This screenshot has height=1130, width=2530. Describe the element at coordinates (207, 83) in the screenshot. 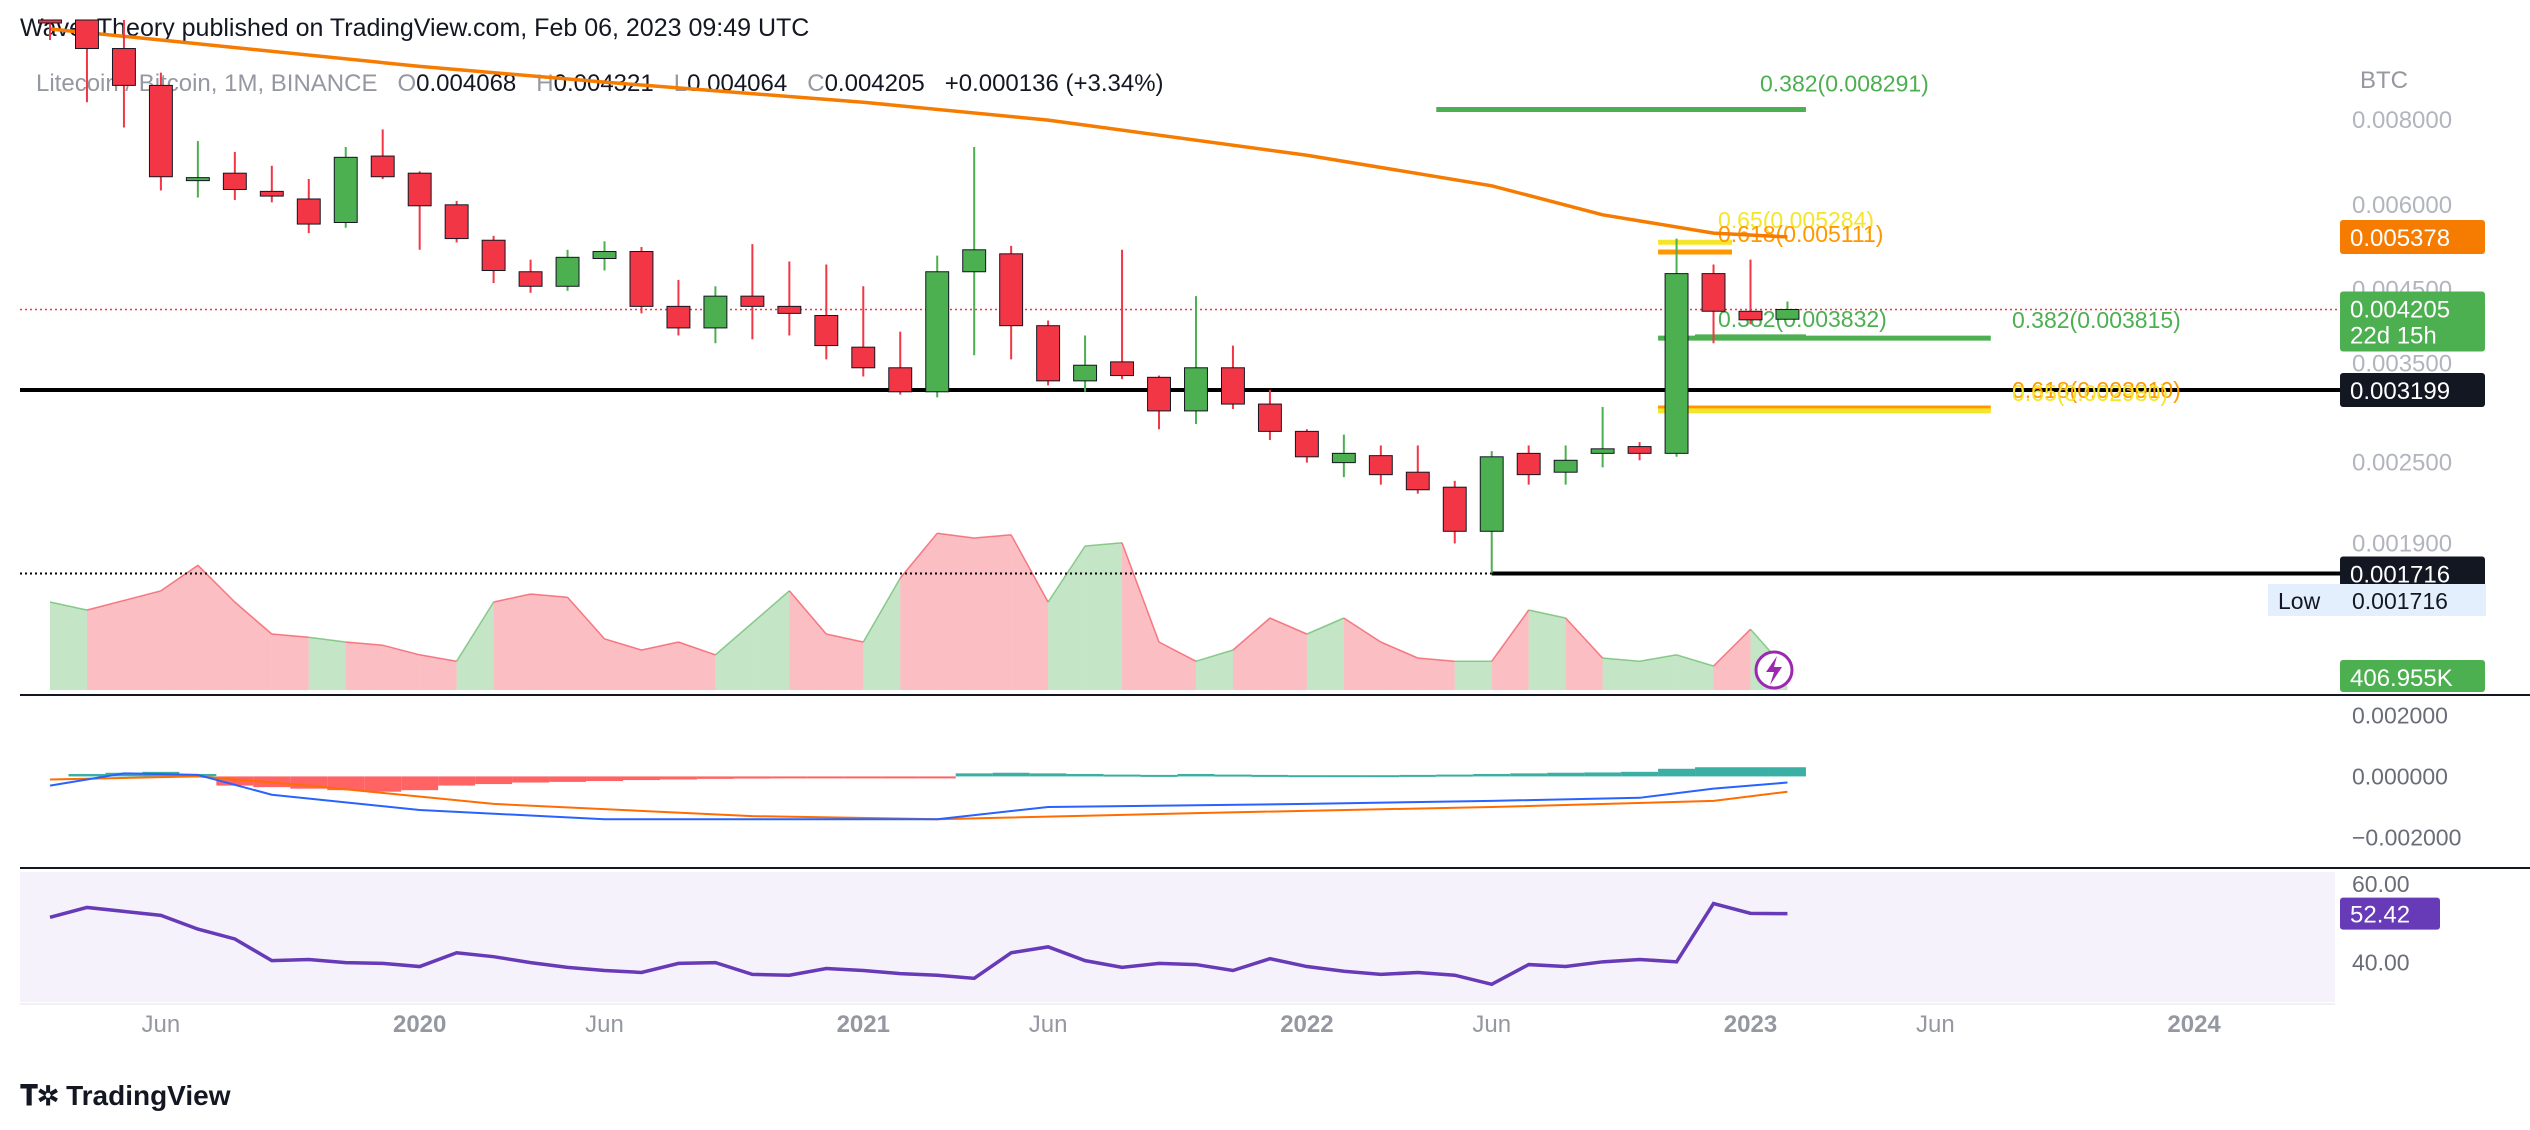

I see `symbol-title: Litecoin / Bitcoin, 1M, BINANCE` at that location.